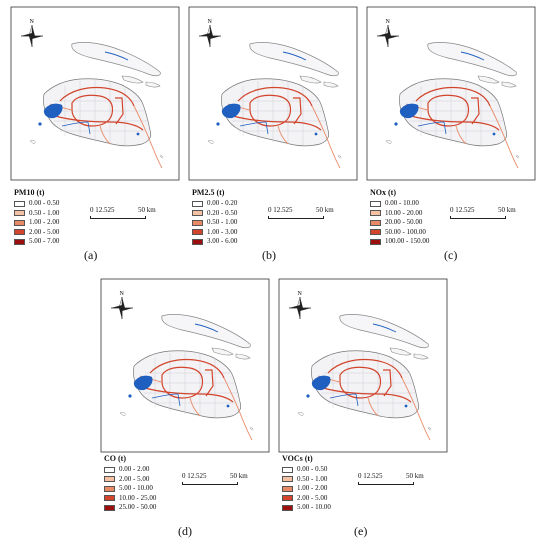  I want to click on caption-b: (b), so click(269, 255).